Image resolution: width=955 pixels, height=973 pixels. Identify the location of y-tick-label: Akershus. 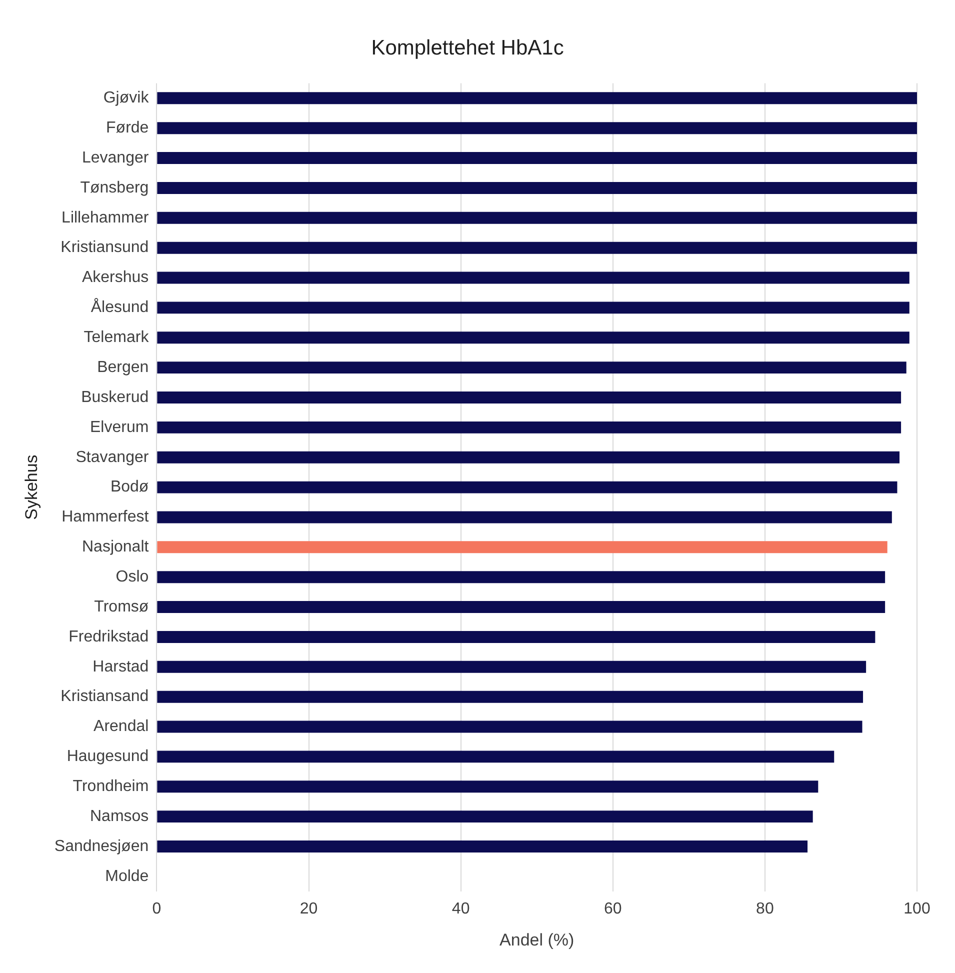
(115, 277).